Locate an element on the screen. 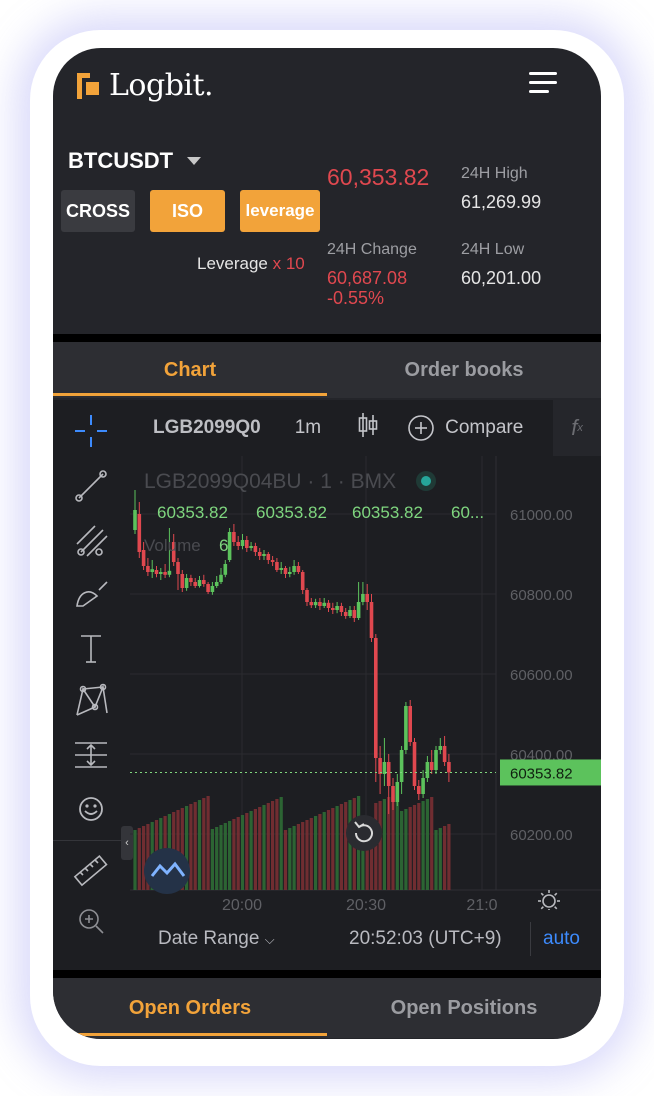 Image resolution: width=654 pixels, height=1096 pixels. logo: Logbit. is located at coordinates (145, 85).